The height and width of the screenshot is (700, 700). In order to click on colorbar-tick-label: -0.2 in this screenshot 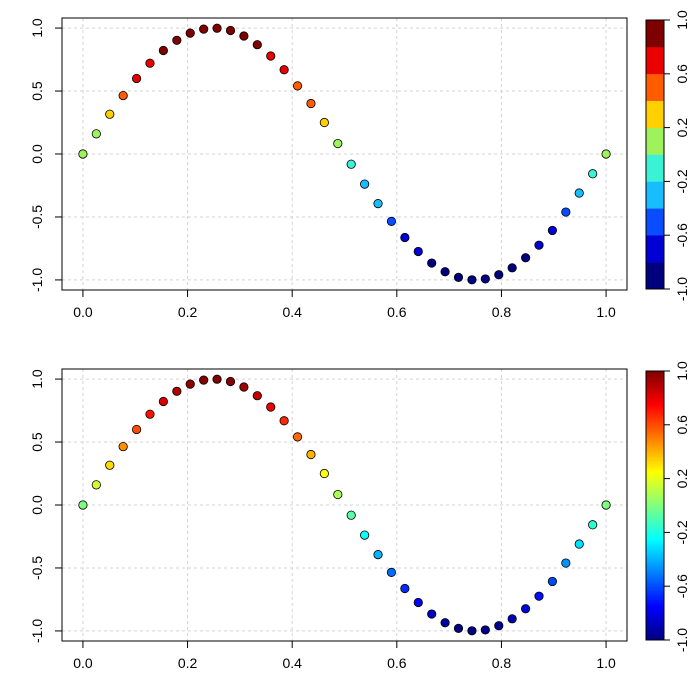, I will do `click(682, 532)`.